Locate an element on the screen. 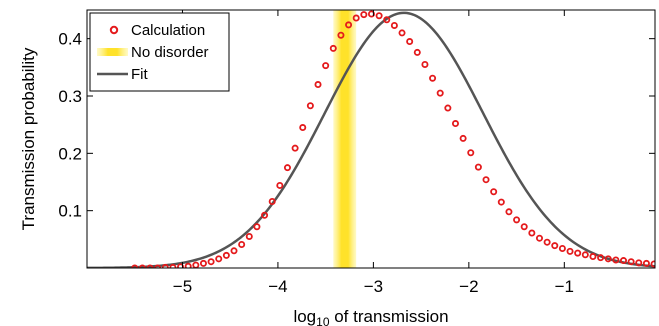 The image size is (659, 326). x-axis-label: log10 of transmission is located at coordinates (370, 316).